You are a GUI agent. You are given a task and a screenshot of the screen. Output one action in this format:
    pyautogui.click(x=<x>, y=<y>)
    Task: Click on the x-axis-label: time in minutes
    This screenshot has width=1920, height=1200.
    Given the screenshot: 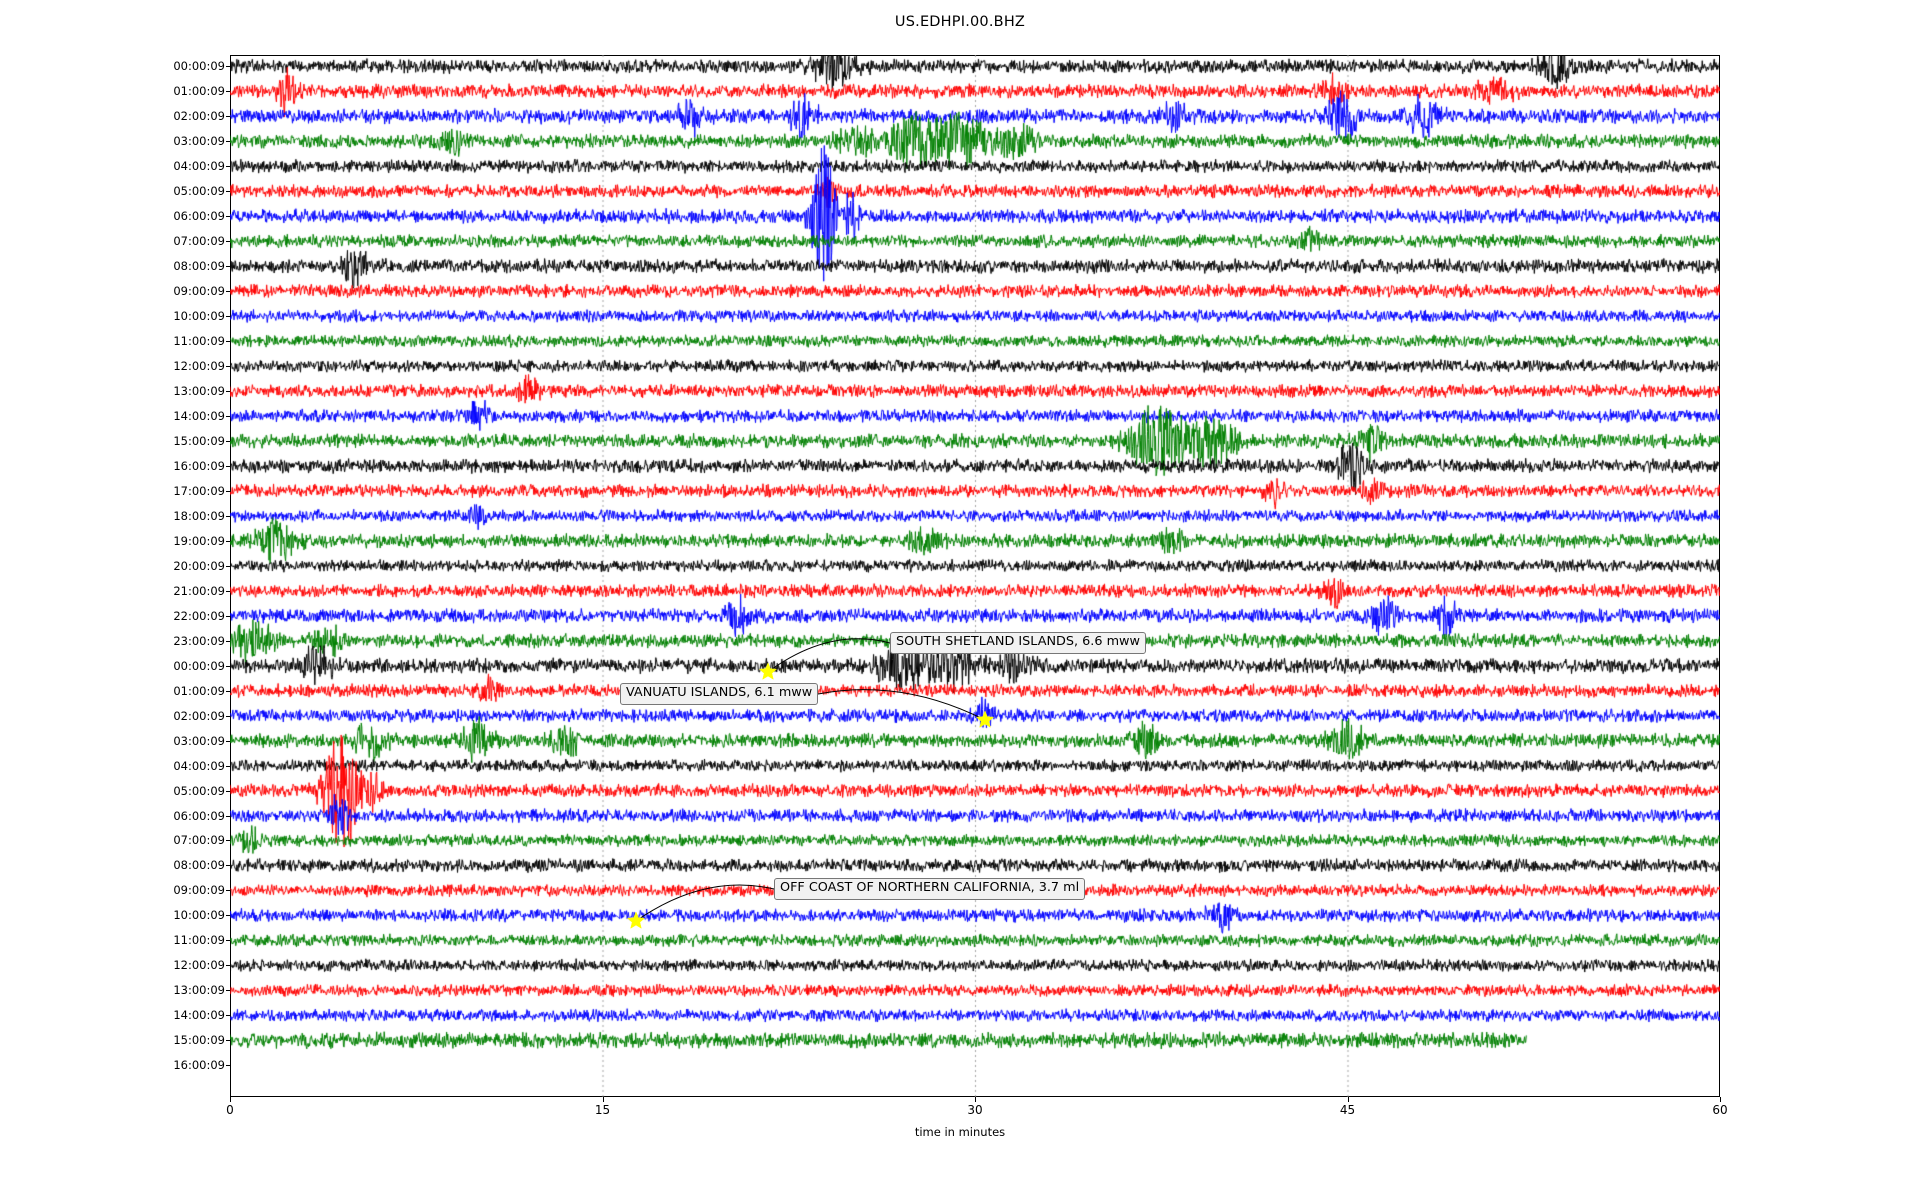 What is the action you would take?
    pyautogui.click(x=960, y=1132)
    